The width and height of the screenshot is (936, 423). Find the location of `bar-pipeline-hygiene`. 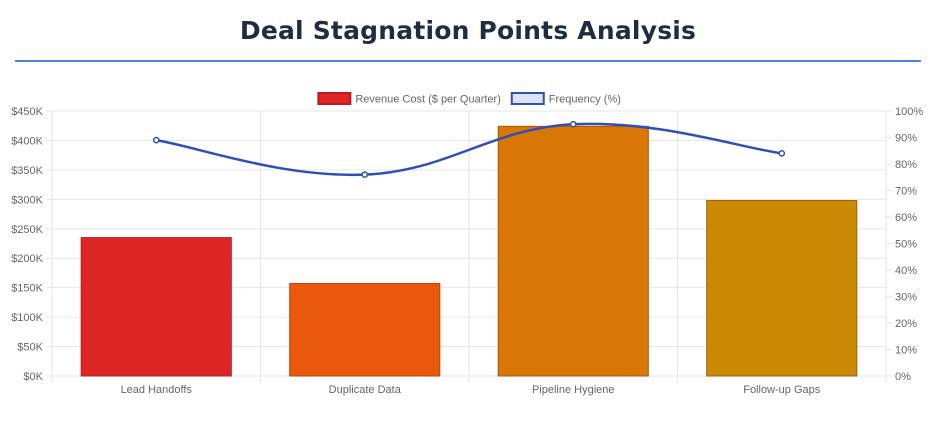

bar-pipeline-hygiene is located at coordinates (573, 251).